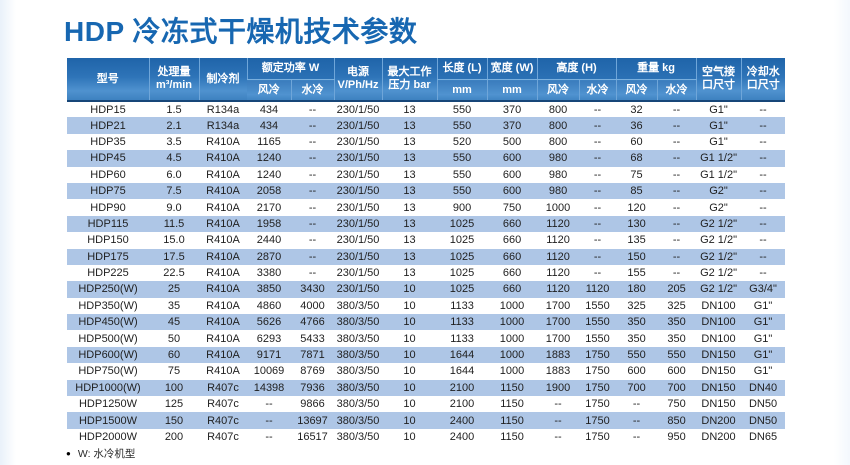 This screenshot has height=465, width=850. What do you see at coordinates (290, 69) in the screenshot?
I see `header-rated-power: 额定功率 W` at bounding box center [290, 69].